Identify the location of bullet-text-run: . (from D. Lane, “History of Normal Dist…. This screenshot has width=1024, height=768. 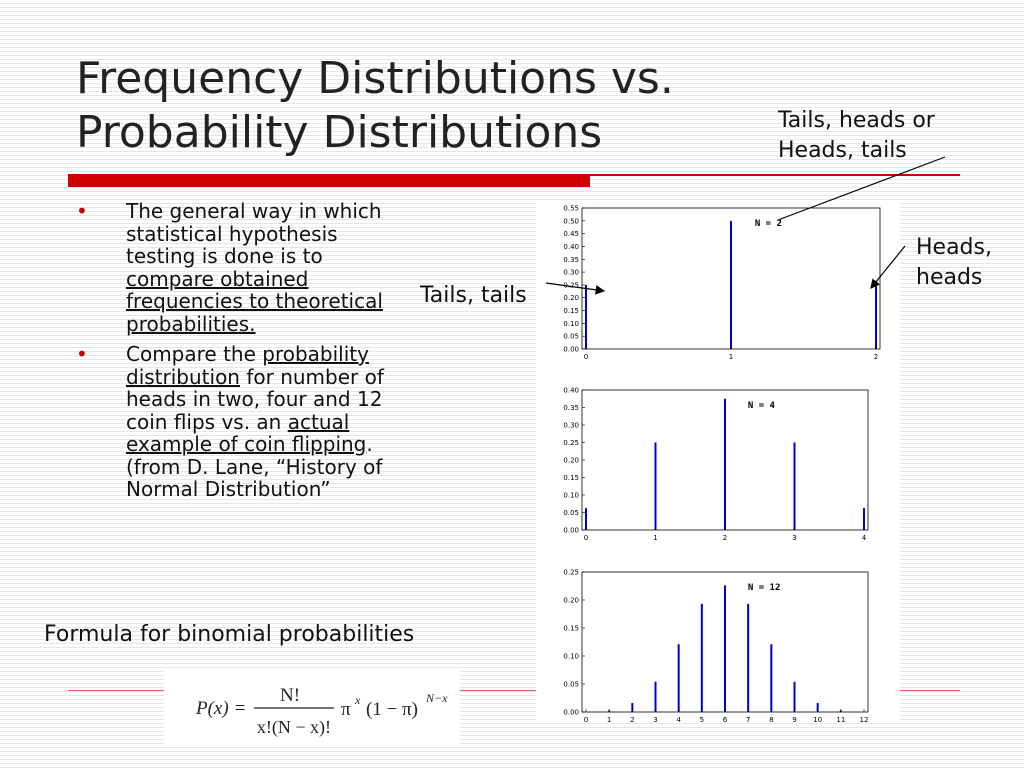
(254, 466).